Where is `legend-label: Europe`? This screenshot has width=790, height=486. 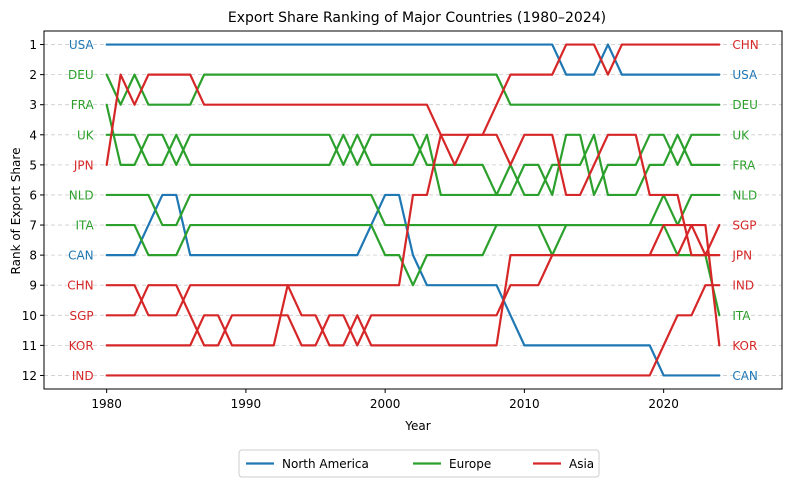
legend-label: Europe is located at coordinates (470, 464).